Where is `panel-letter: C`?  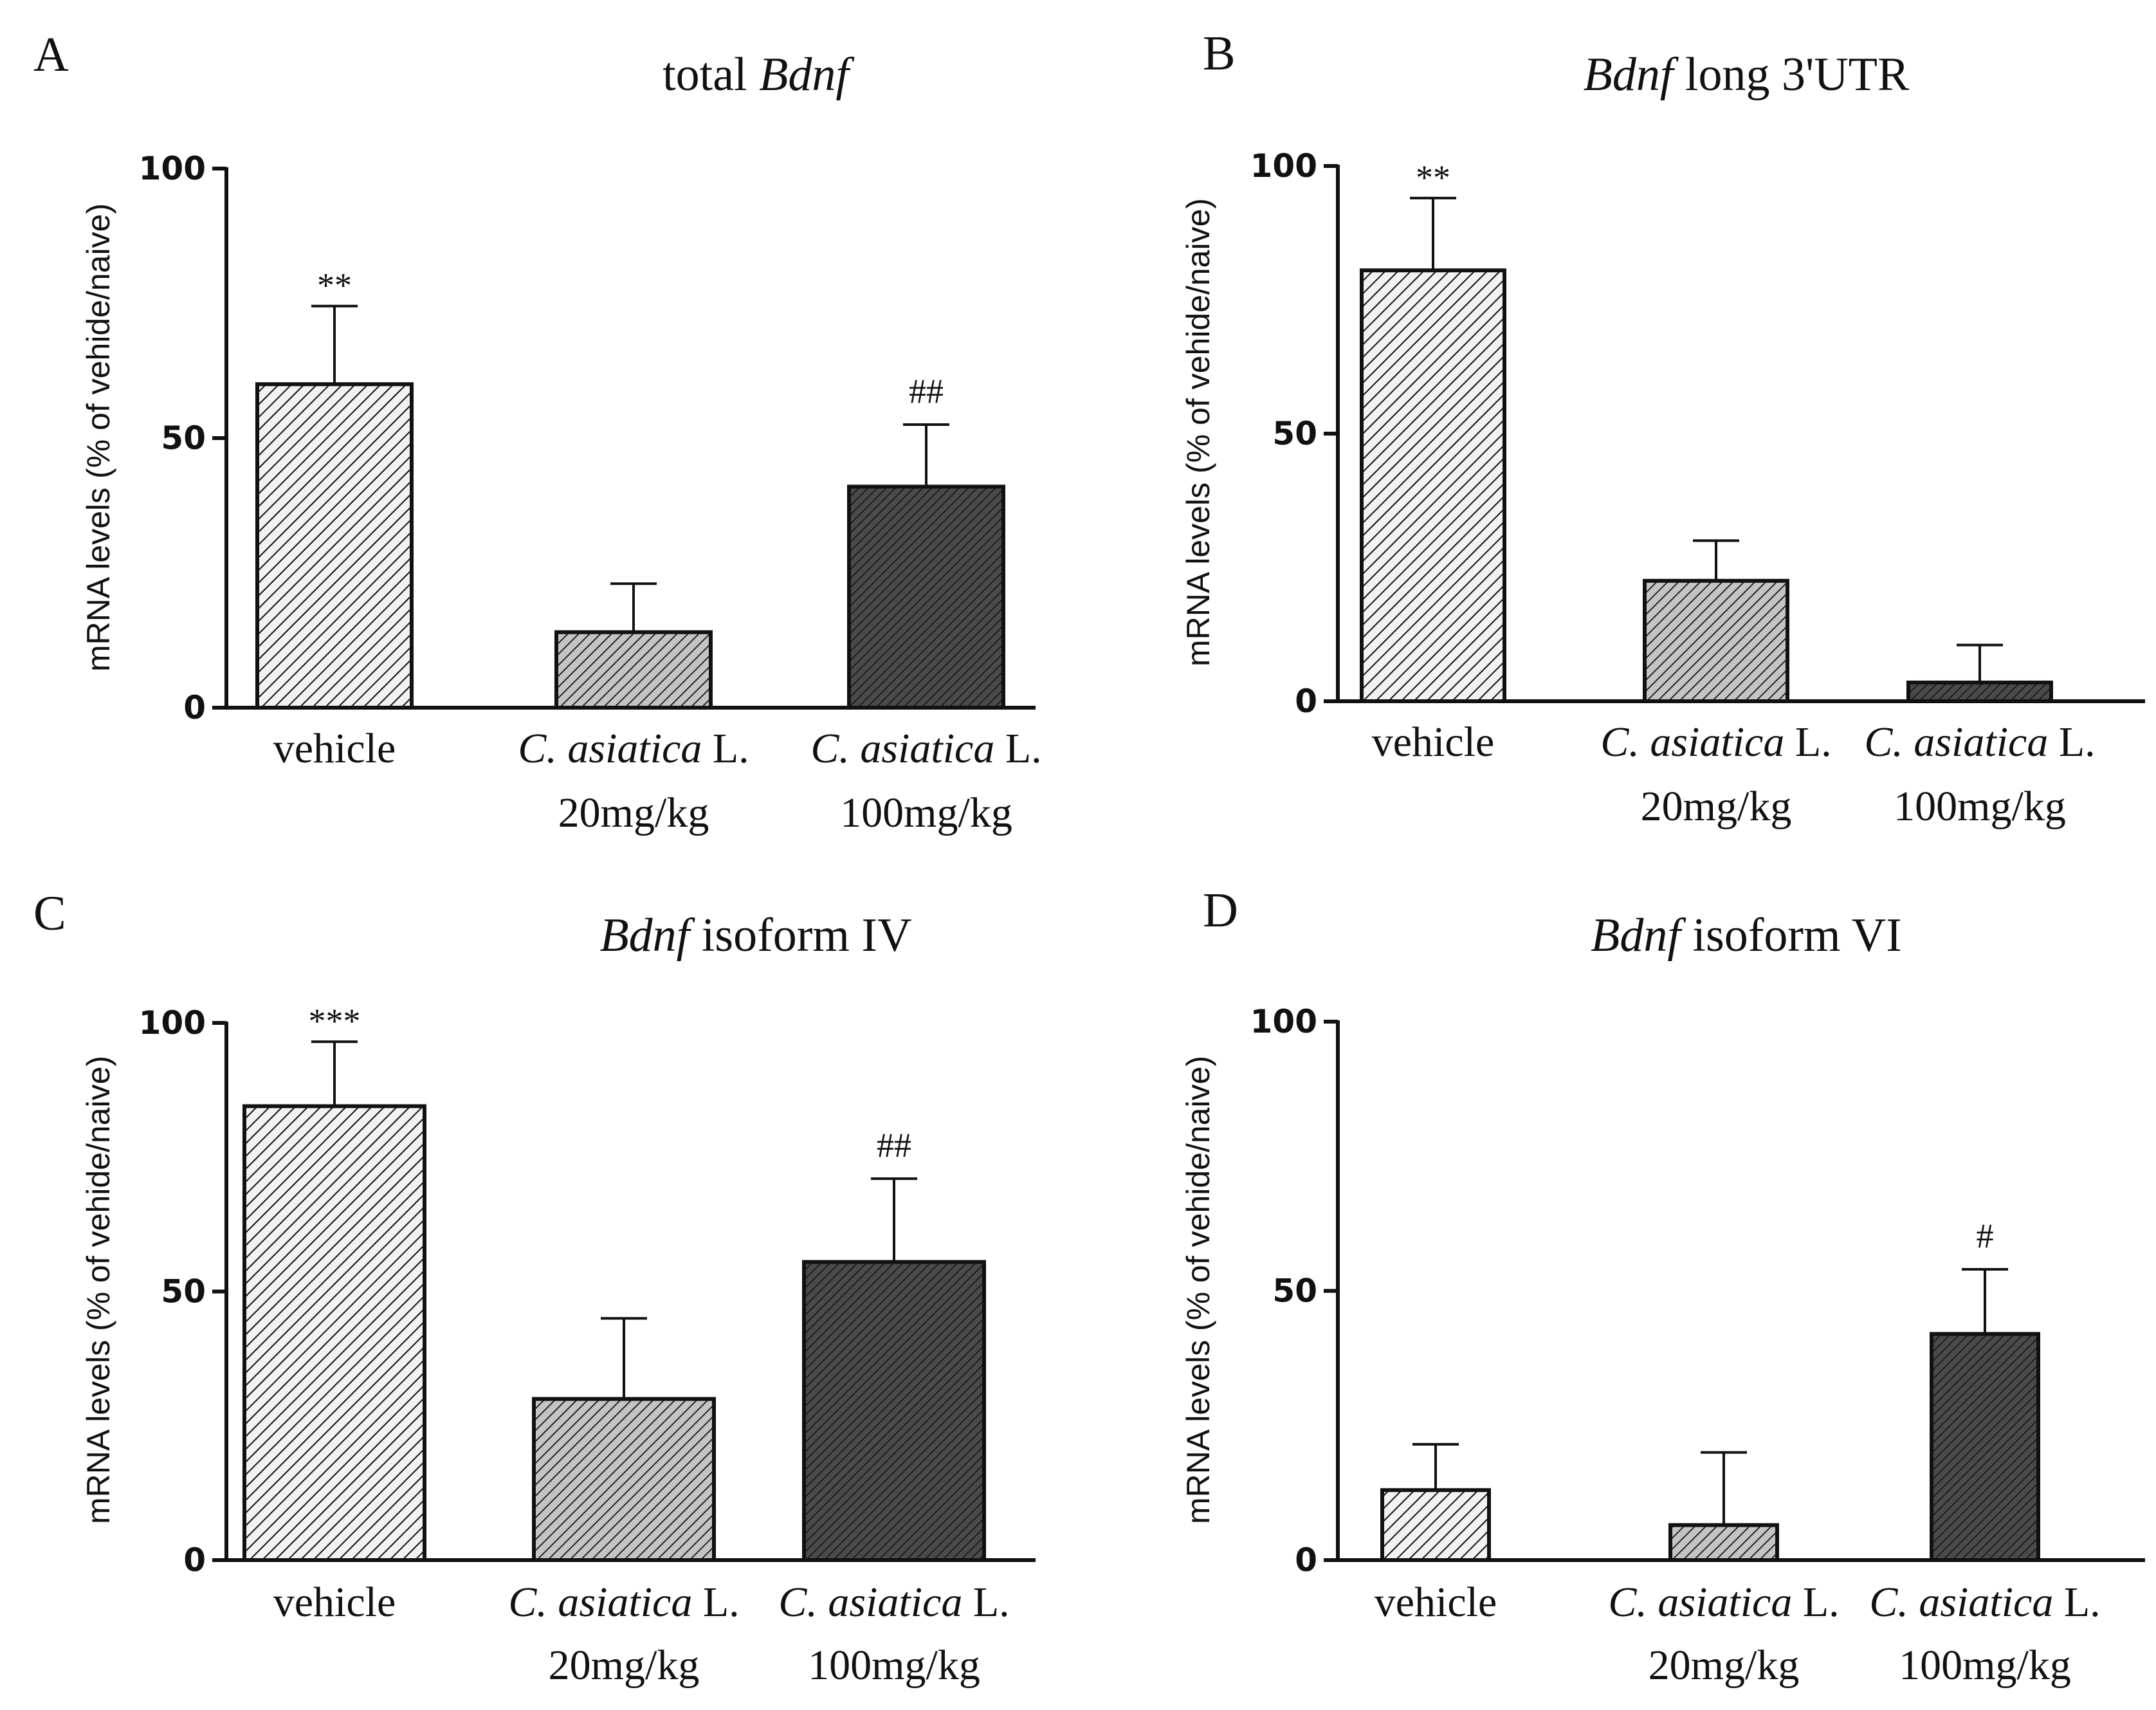
panel-letter: C is located at coordinates (49, 914).